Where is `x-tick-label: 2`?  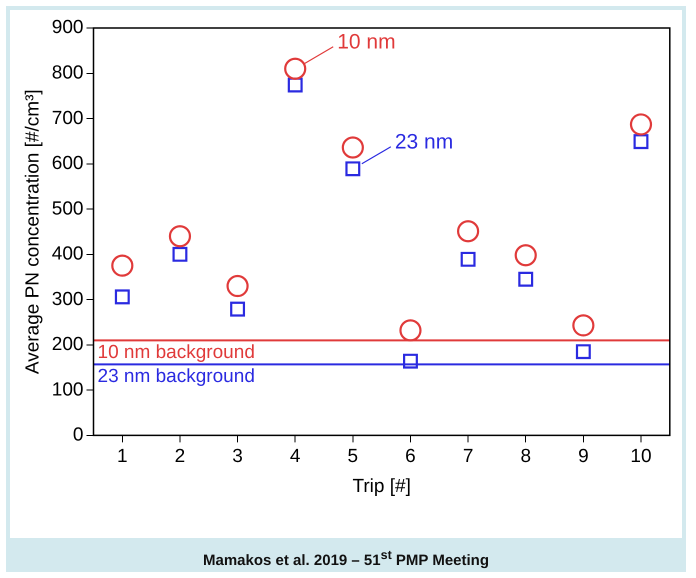
x-tick-label: 2 is located at coordinates (180, 457).